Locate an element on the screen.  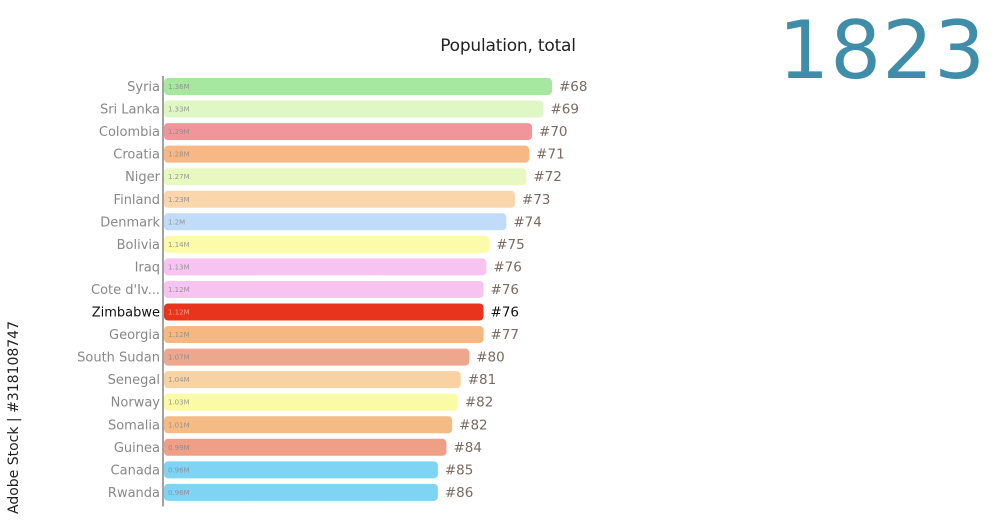
rank-label: #75 is located at coordinates (510, 245).